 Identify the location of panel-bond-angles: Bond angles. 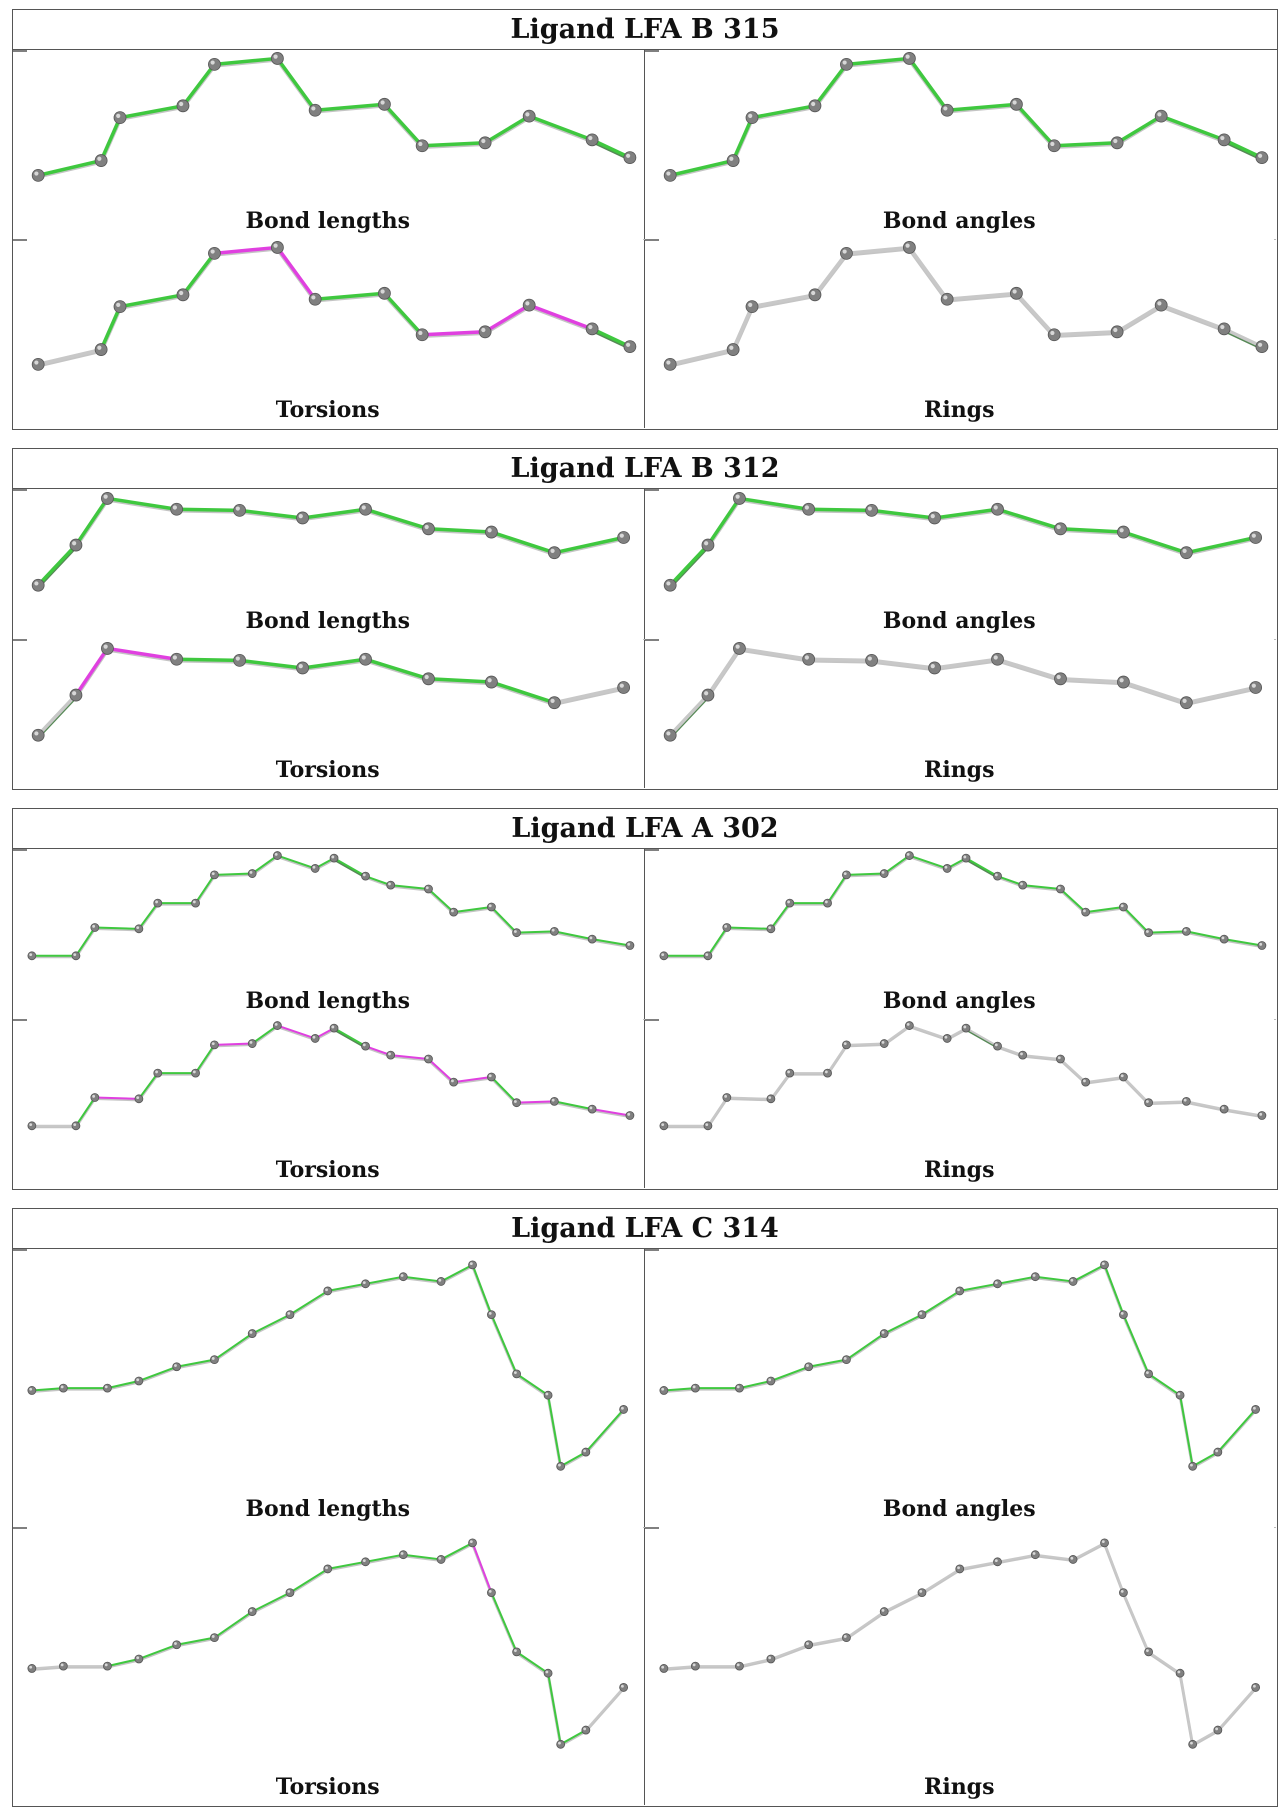
(959, 563).